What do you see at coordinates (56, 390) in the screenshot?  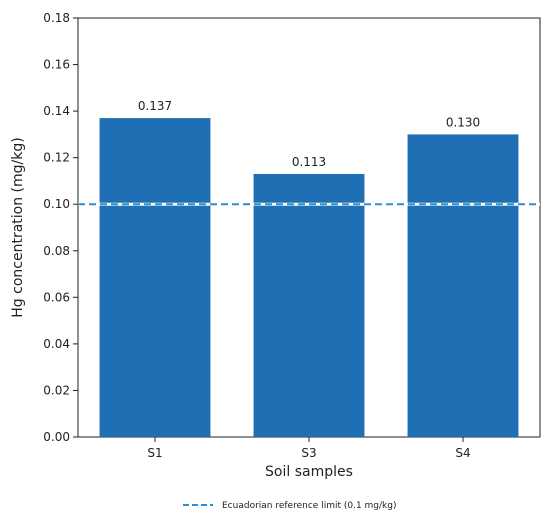 I see `y-tick-label: 0.02` at bounding box center [56, 390].